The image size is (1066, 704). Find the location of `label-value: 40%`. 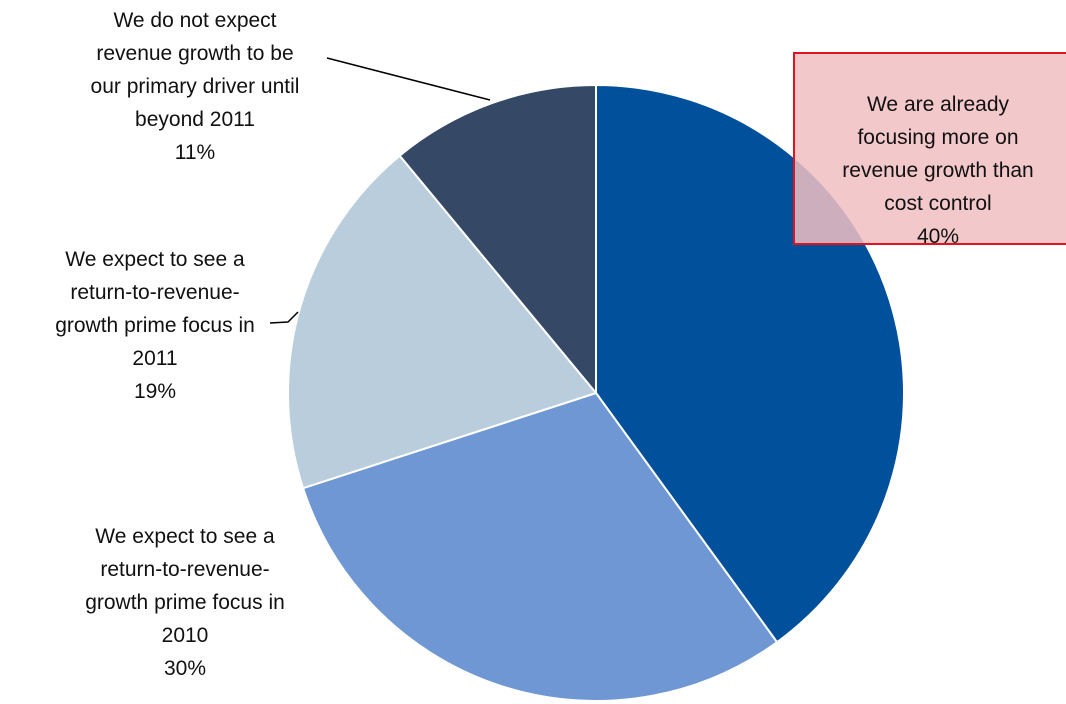

label-value: 40% is located at coordinates (938, 235).